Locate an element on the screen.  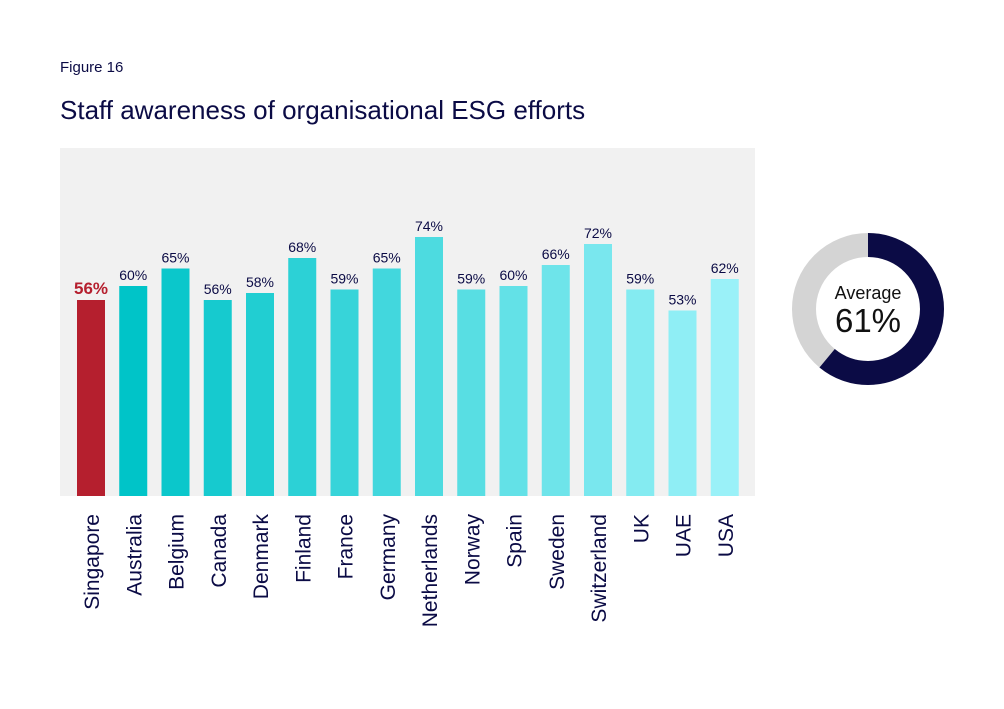
bar-australia is located at coordinates (133, 391).